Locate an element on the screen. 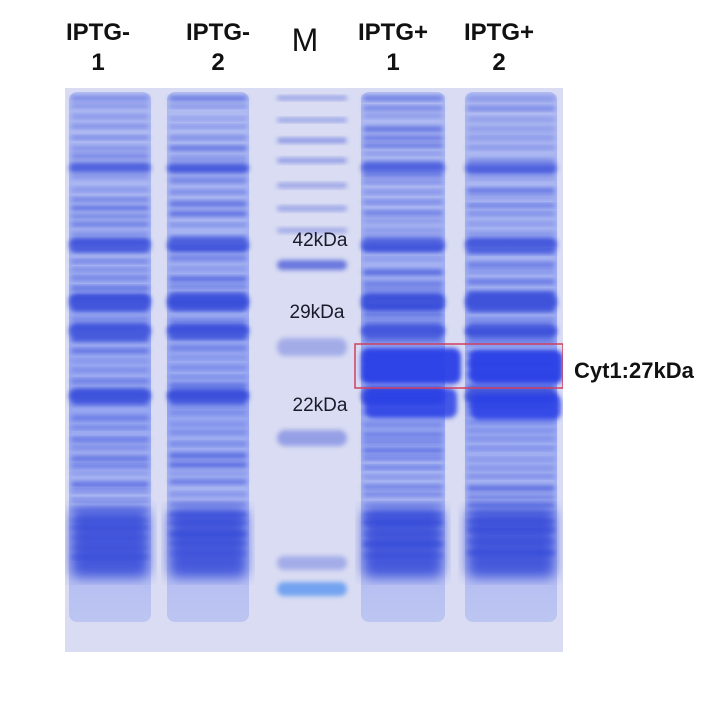 This screenshot has height=711, width=723. lane-header-line2: 1 is located at coordinates (98, 62).